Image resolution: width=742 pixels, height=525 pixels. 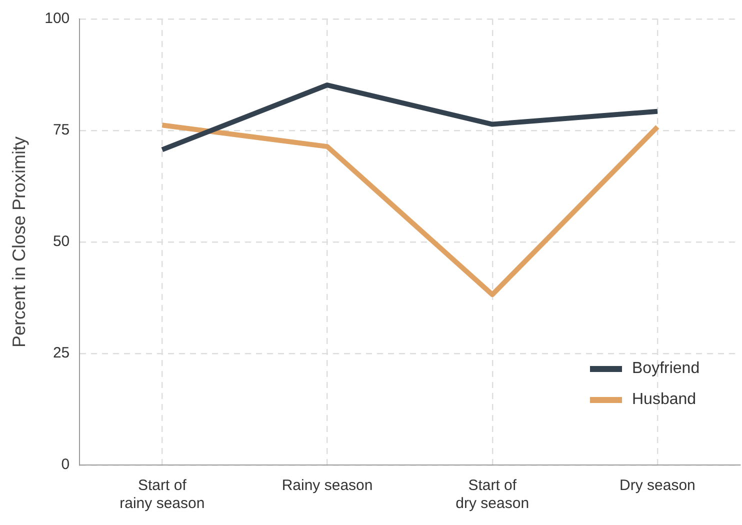 I want to click on y-tick-label: 100, so click(x=57, y=19).